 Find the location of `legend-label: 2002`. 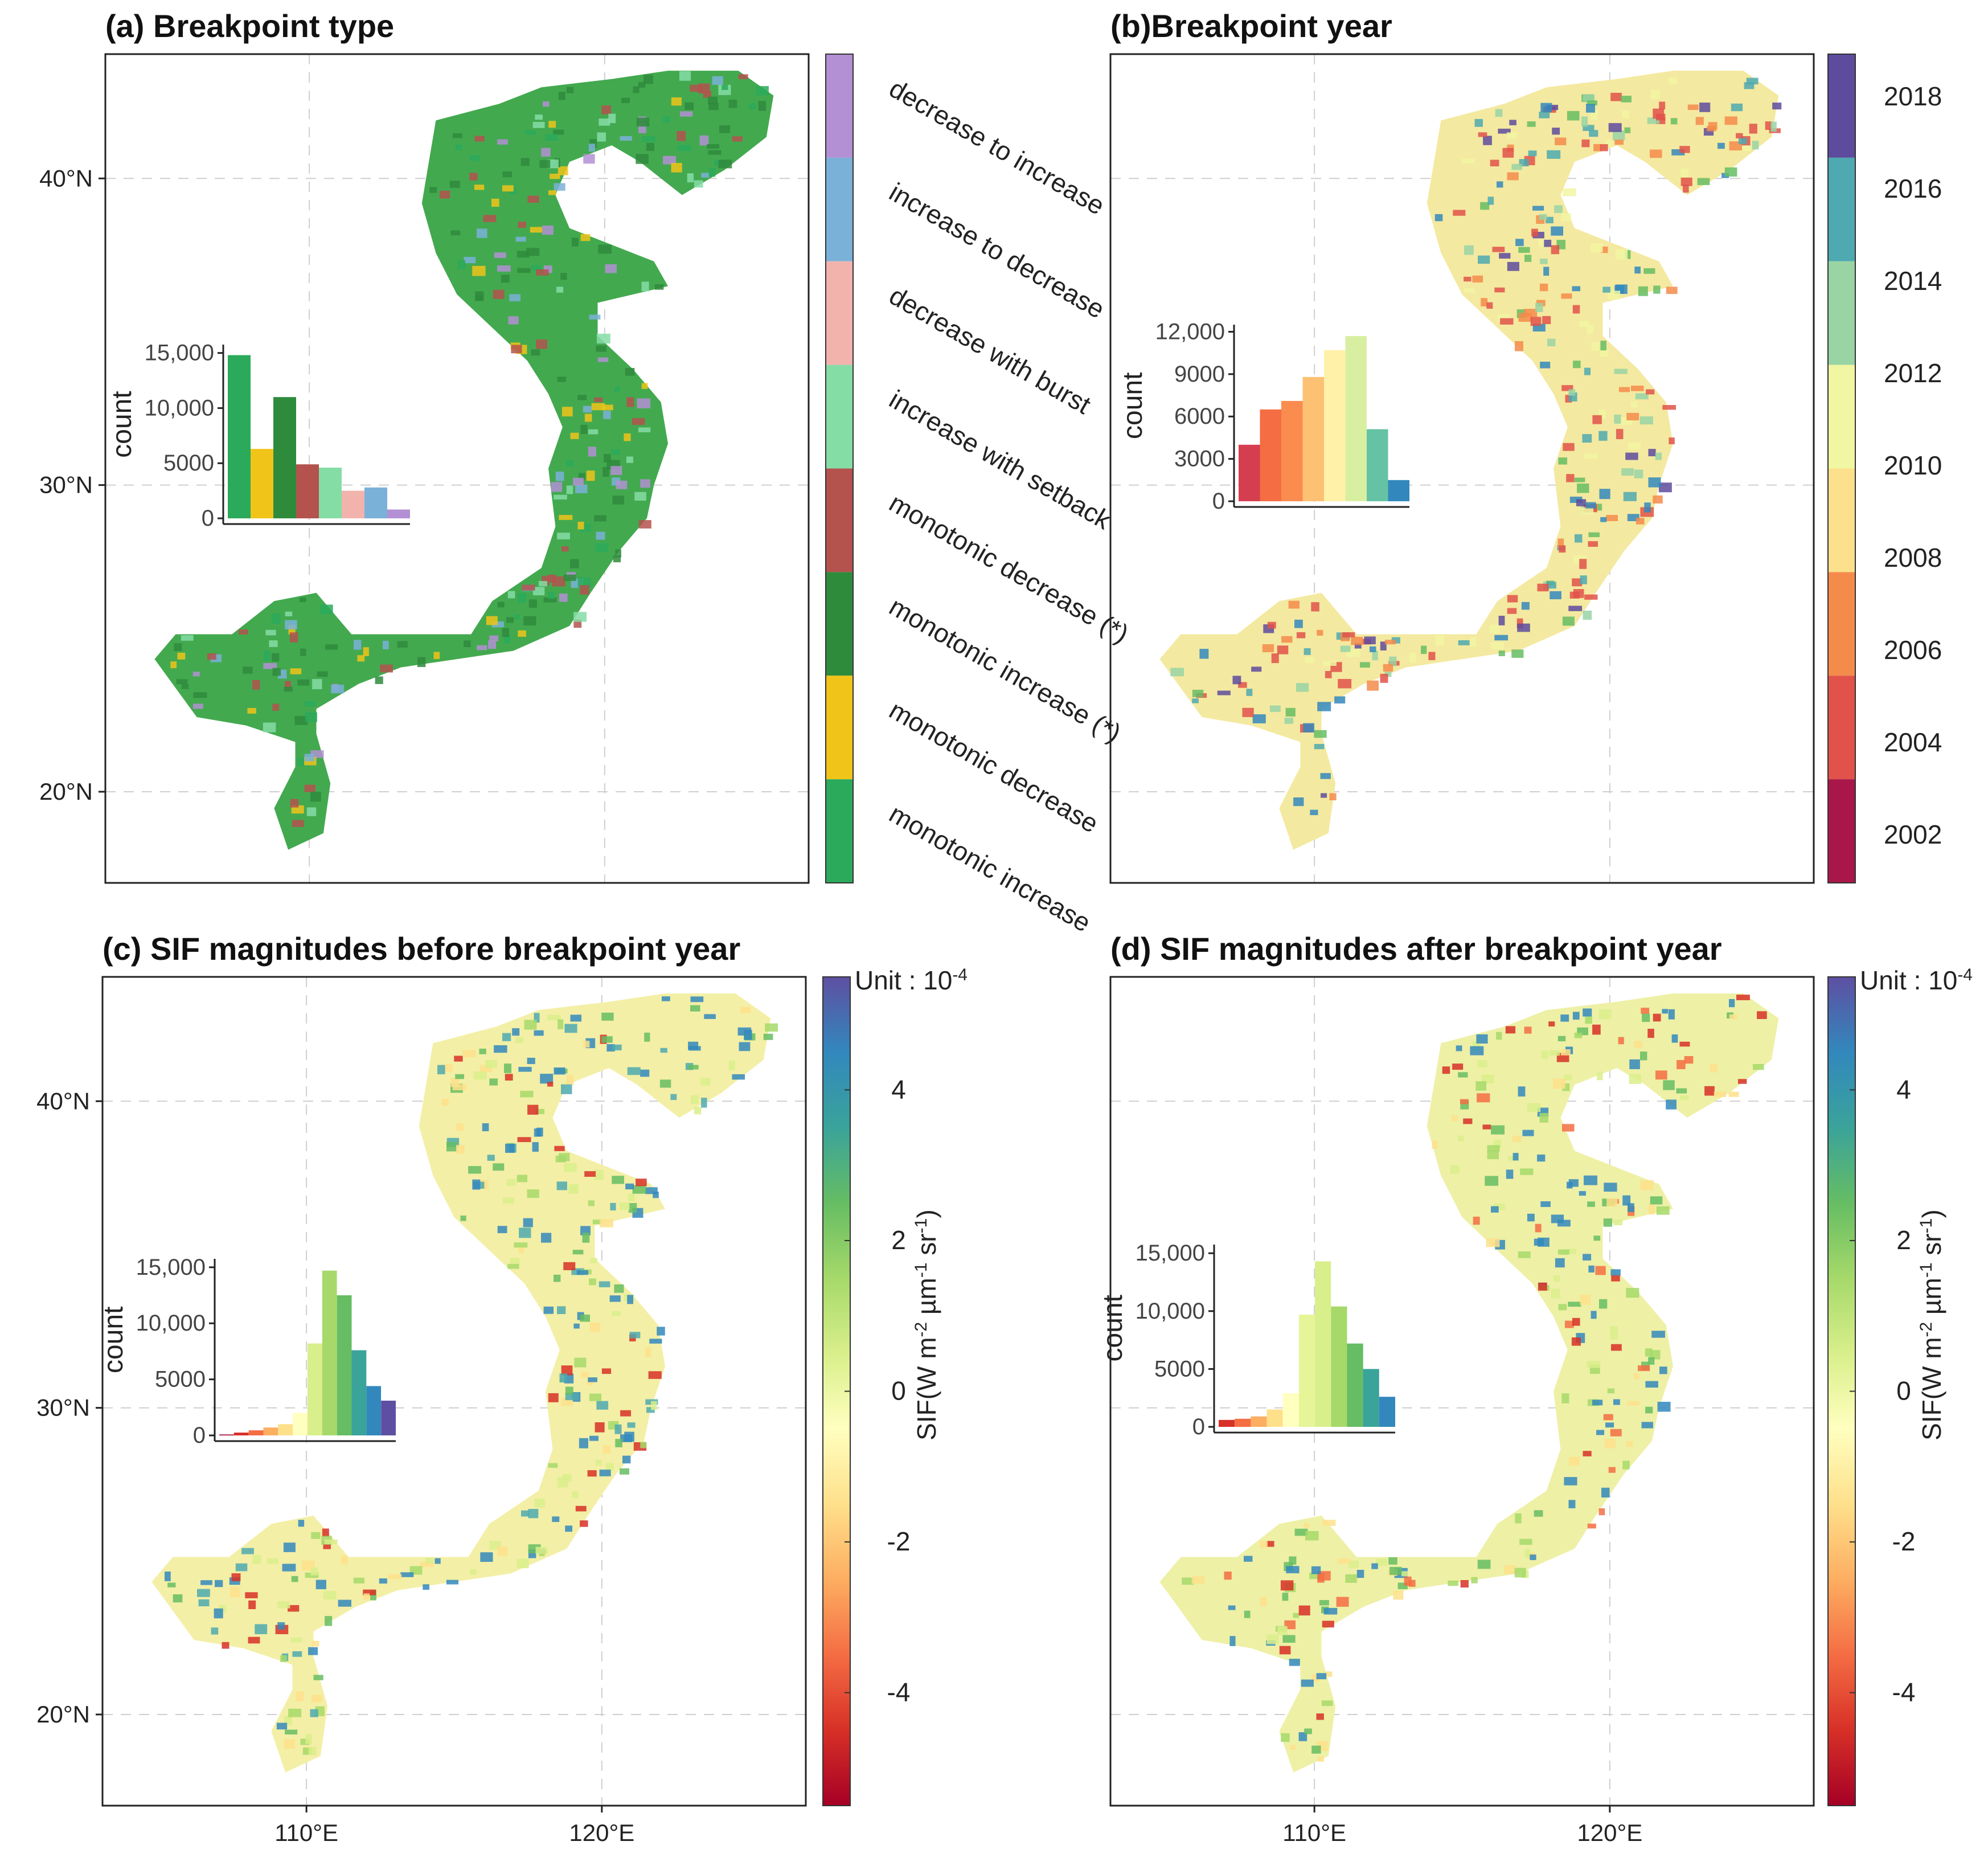

legend-label: 2002 is located at coordinates (1913, 835).